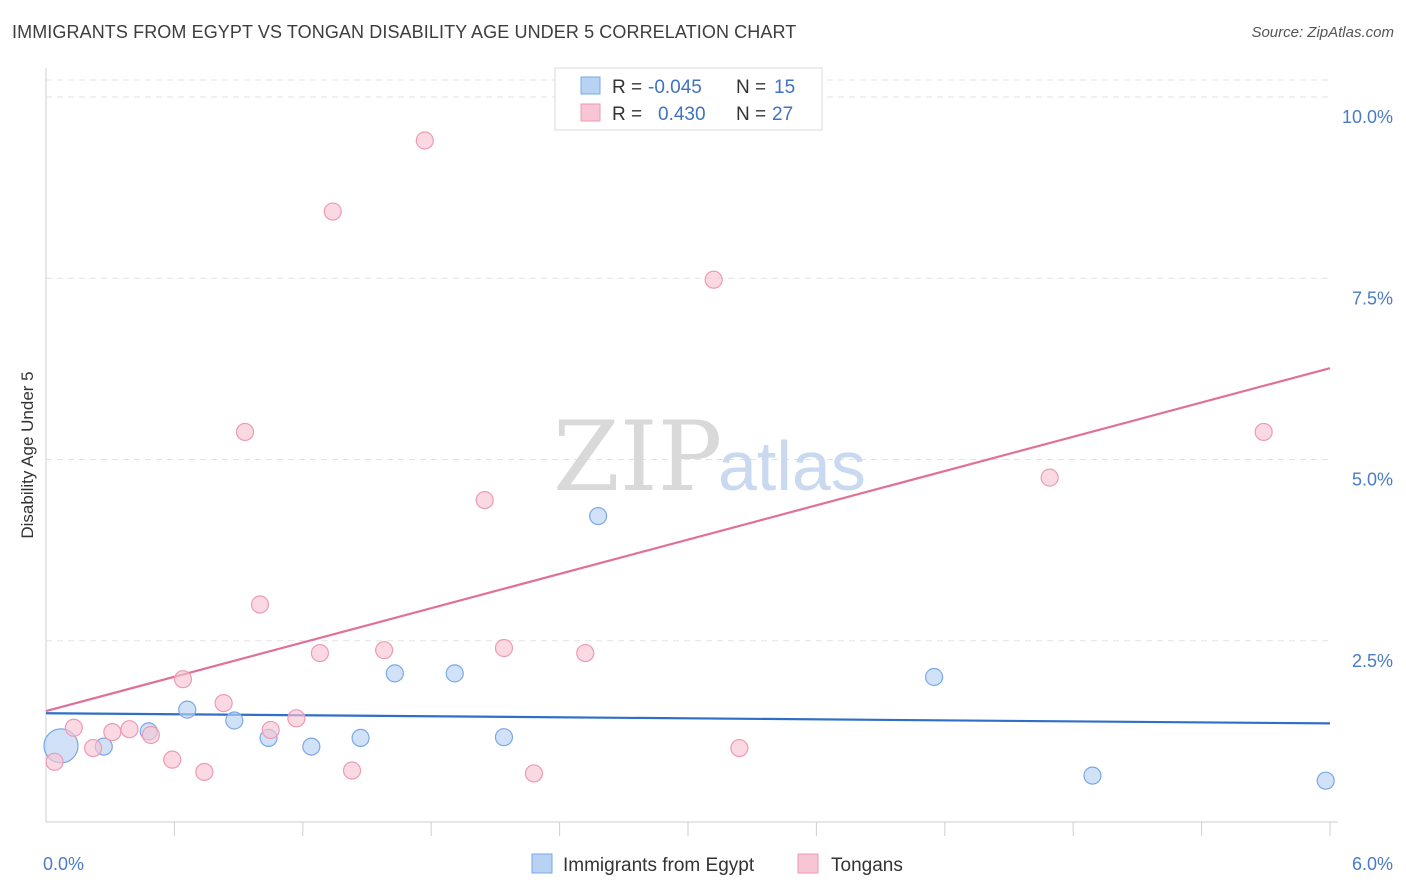 The image size is (1406, 892). I want to click on legend-n-label-pink: N =, so click(751, 114).